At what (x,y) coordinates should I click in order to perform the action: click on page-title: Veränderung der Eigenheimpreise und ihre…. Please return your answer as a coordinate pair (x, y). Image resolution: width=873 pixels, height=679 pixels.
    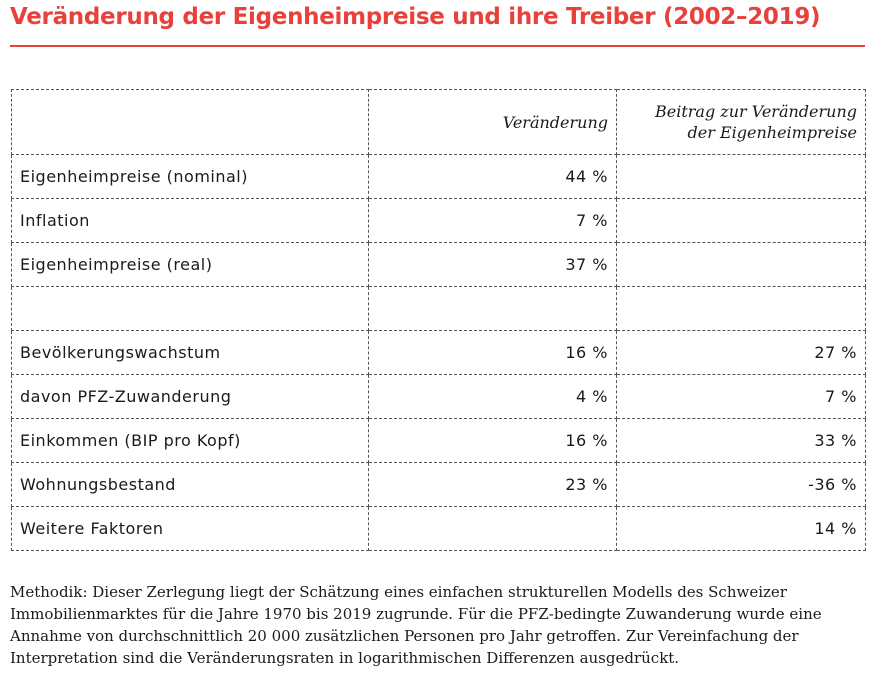
    Looking at the image, I should click on (415, 17).